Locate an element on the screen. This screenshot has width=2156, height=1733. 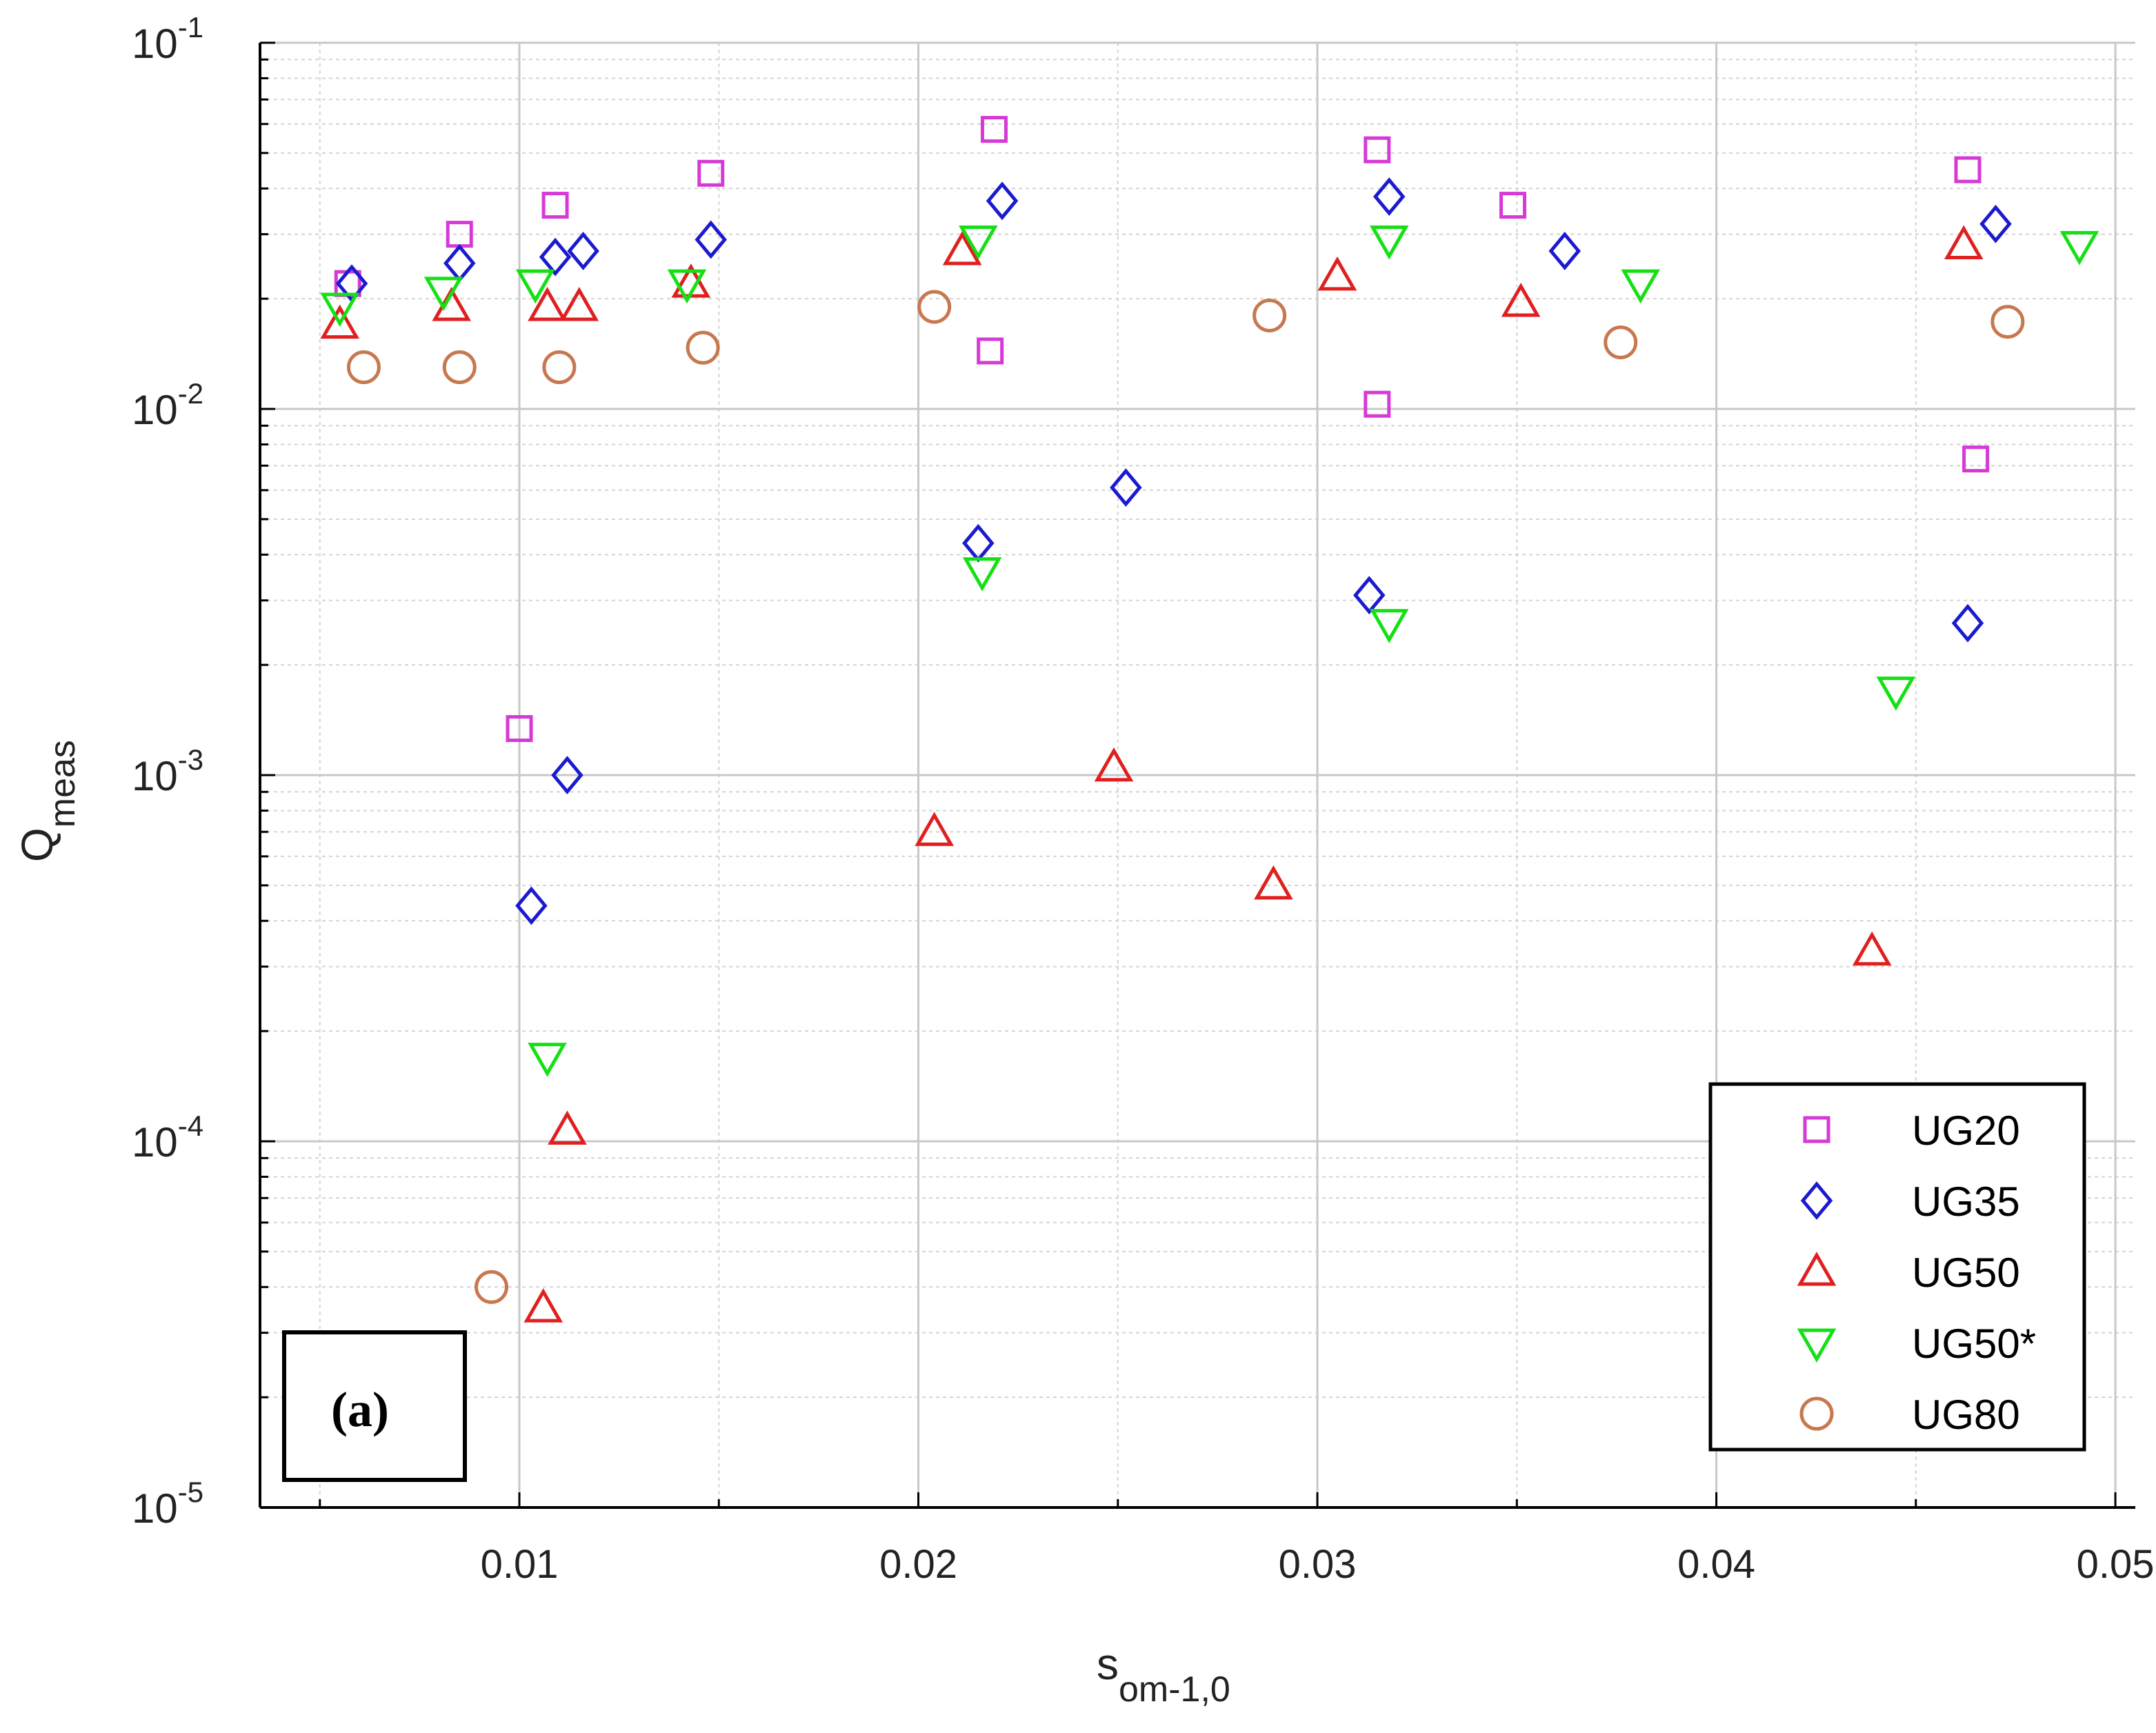
y-tick-label: 10⁻² is located at coordinates (167, 405).